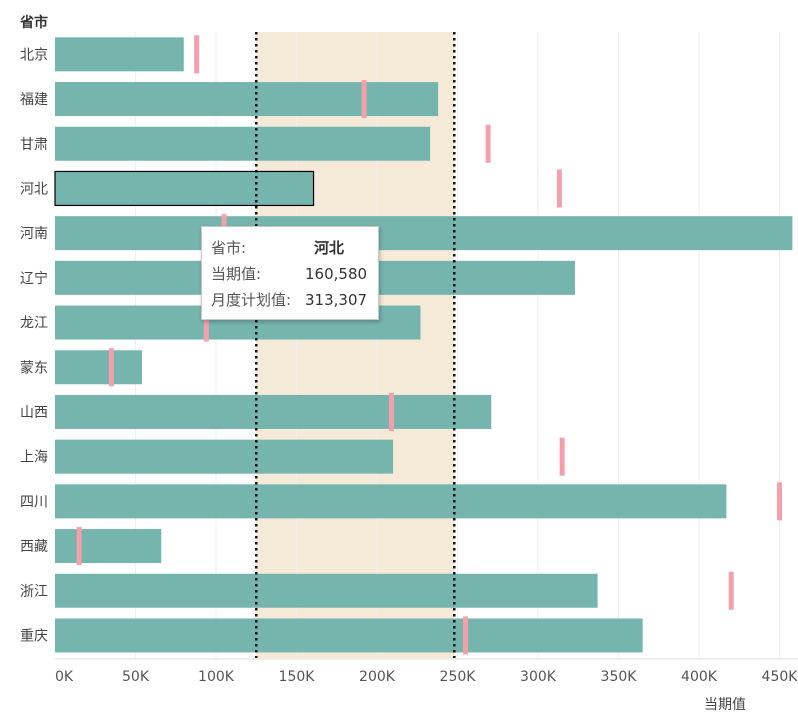 The height and width of the screenshot is (716, 798). What do you see at coordinates (458, 677) in the screenshot?
I see `x-tick-label: 250K` at bounding box center [458, 677].